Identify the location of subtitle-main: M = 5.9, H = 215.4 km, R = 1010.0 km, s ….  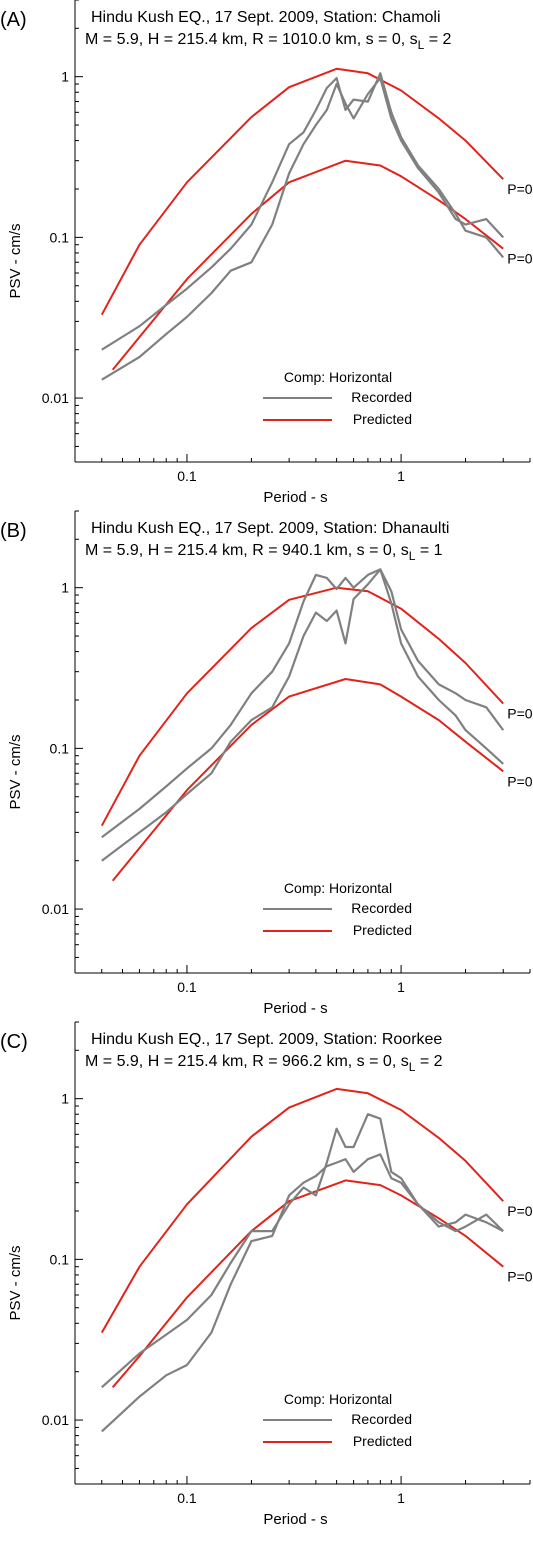
(251, 39).